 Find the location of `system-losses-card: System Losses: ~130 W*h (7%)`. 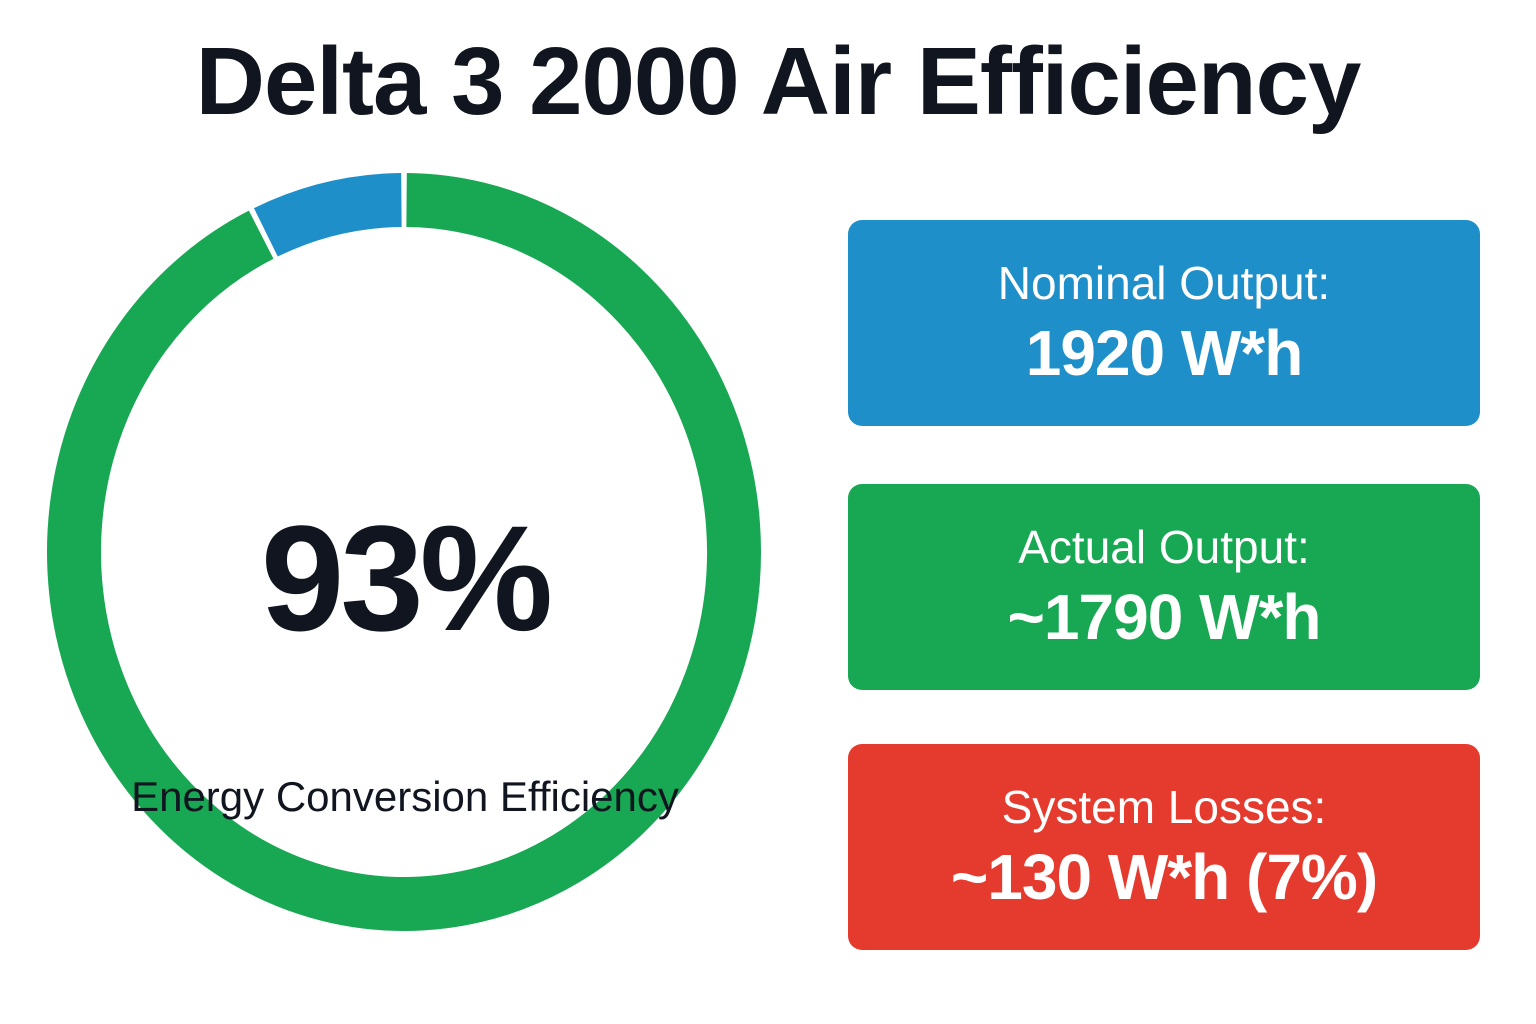

system-losses-card: System Losses: ~130 W*h (7%) is located at coordinates (1164, 847).